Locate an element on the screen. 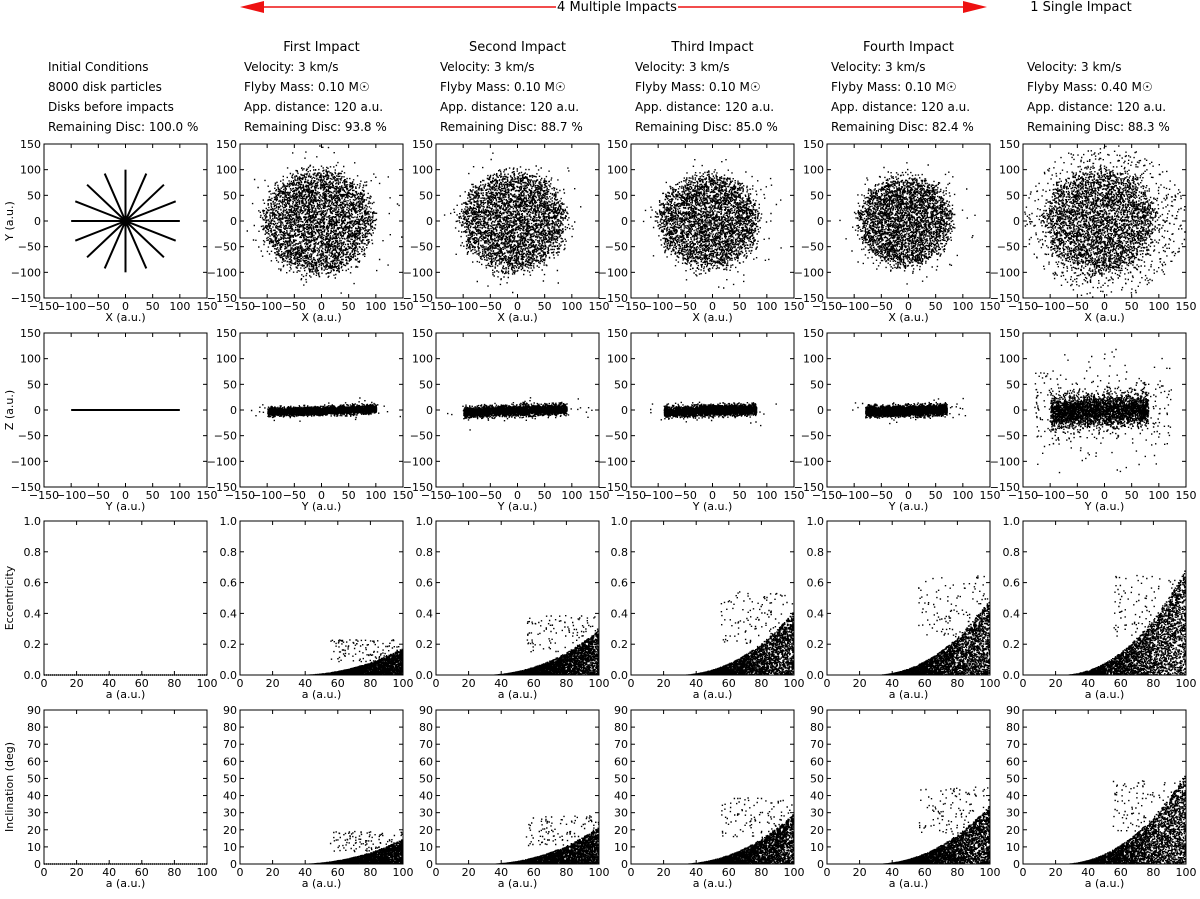  y-tick-label: 20 is located at coordinates (817, 830).